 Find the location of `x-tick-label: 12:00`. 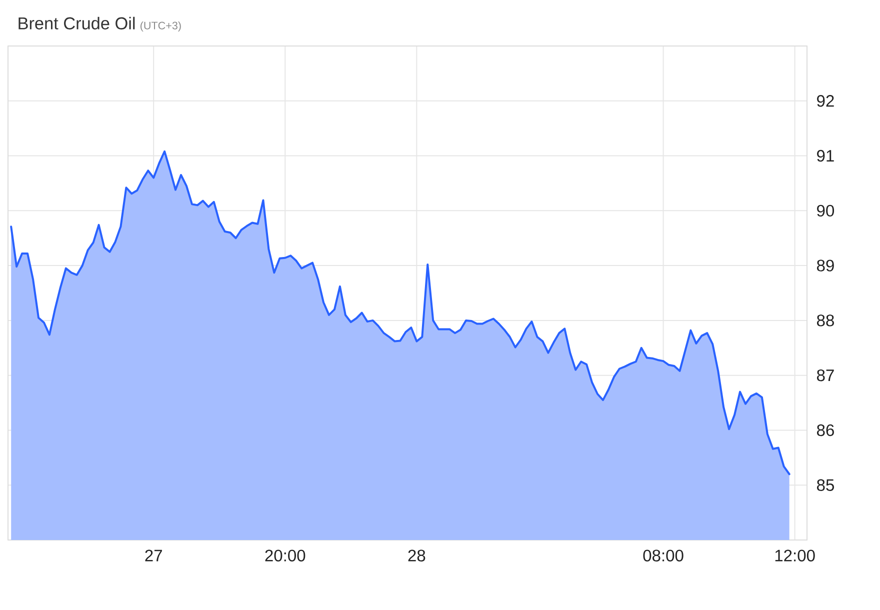

x-tick-label: 12:00 is located at coordinates (795, 556).